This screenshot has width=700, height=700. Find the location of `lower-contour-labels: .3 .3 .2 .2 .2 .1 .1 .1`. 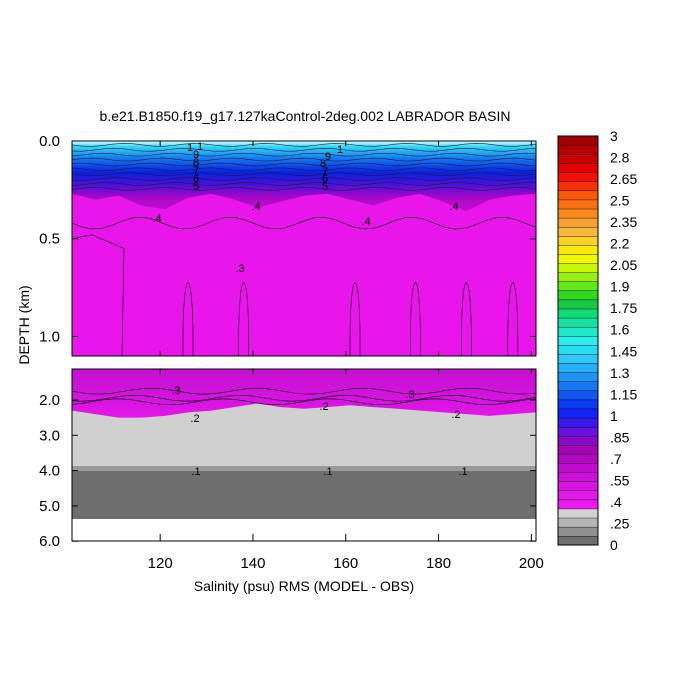

lower-contour-labels: .3 .3 .2 .2 .2 .1 .1 .1 is located at coordinates (319, 431).